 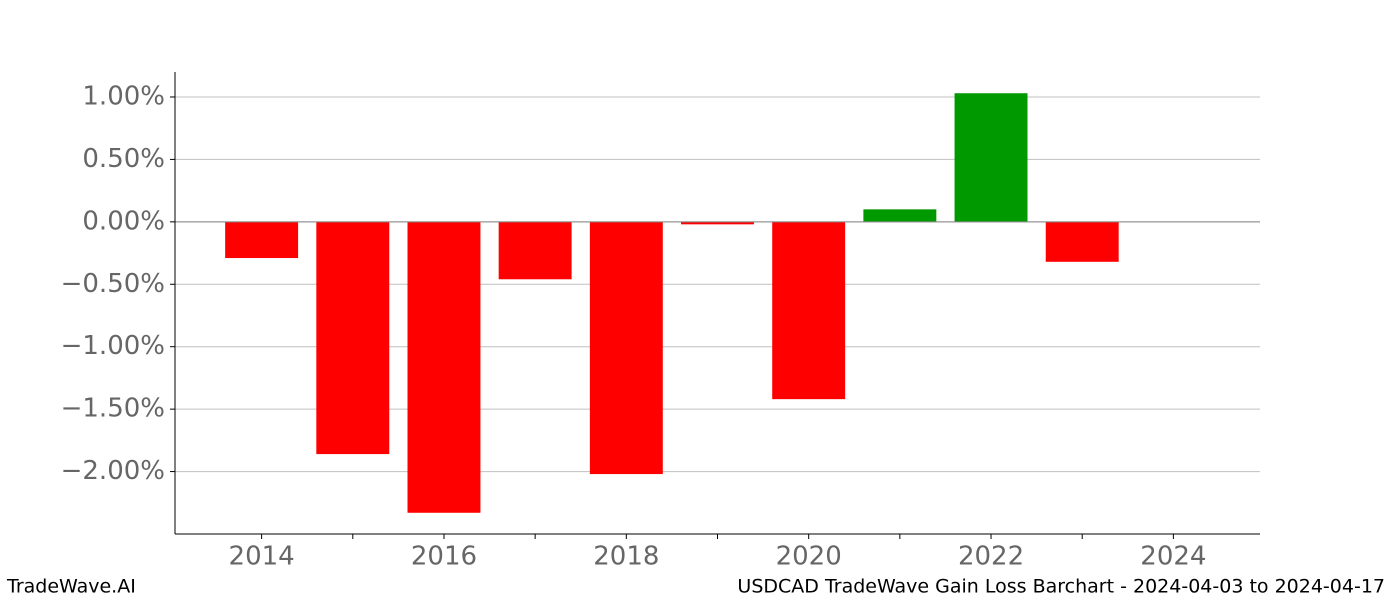 I want to click on y-tick-label: 1.00%, so click(x=123, y=96).